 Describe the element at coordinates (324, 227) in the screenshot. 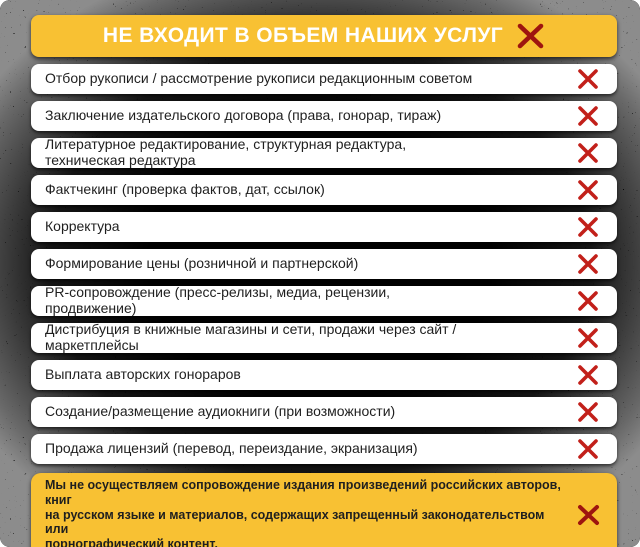

I see `excluded-service-row: Корректура` at that location.